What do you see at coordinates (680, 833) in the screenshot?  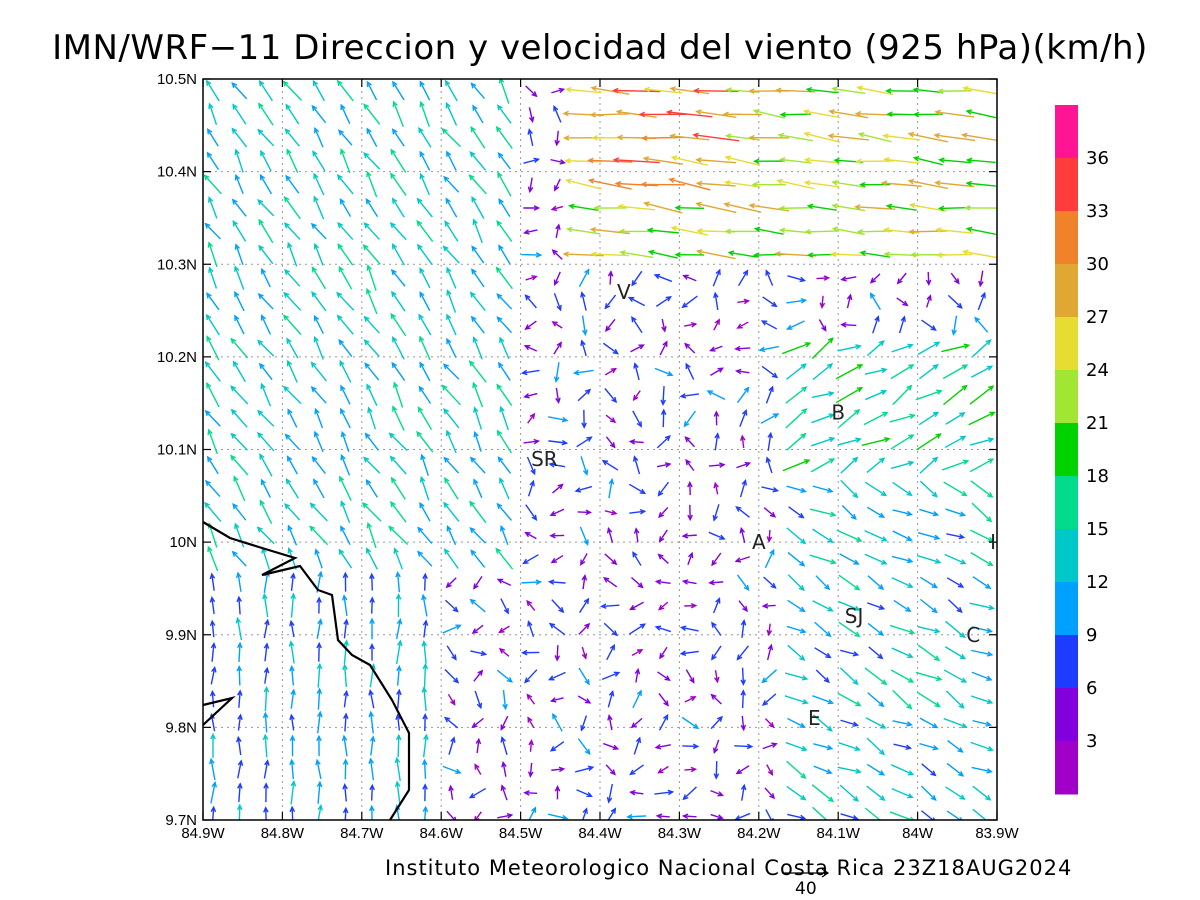 I see `x-tick-label: 84.3W` at bounding box center [680, 833].